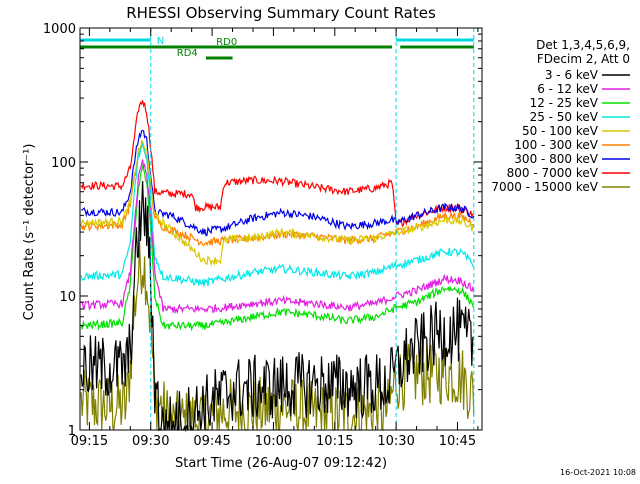 The width and height of the screenshot is (640, 484). I want to click on y-tick-label: 1000, so click(59, 29).